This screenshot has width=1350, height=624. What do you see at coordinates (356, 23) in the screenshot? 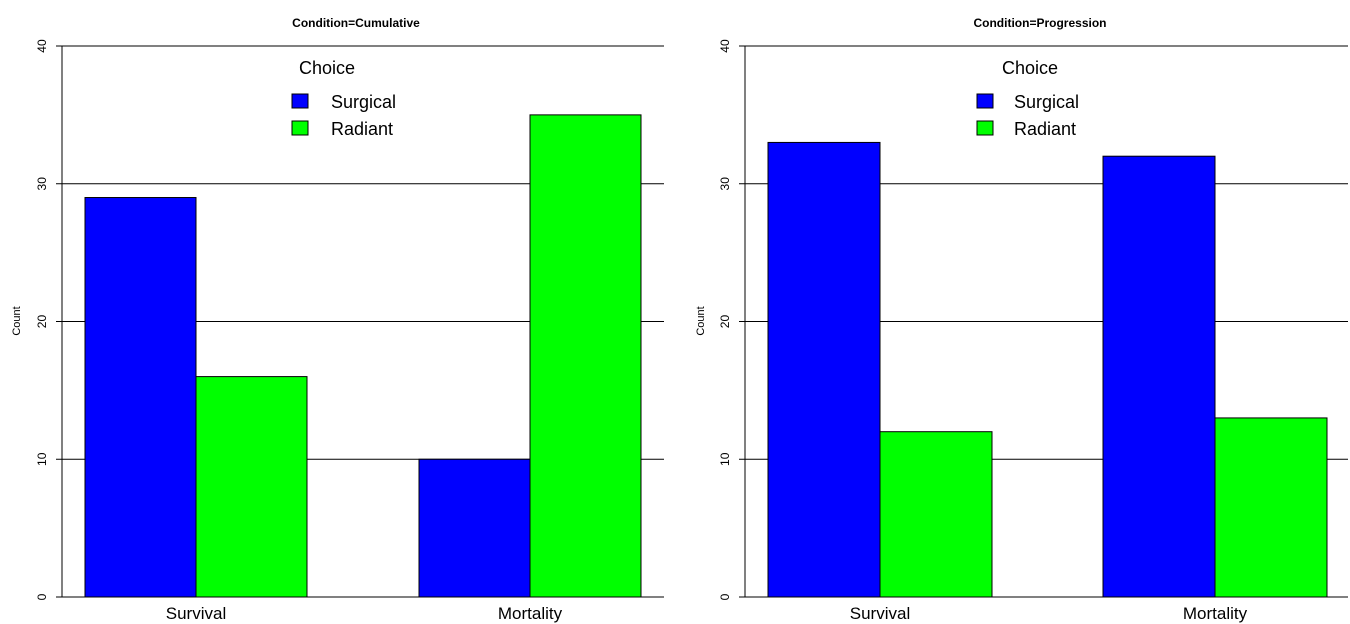
I see `panel-title: Condition=Cumulative` at bounding box center [356, 23].